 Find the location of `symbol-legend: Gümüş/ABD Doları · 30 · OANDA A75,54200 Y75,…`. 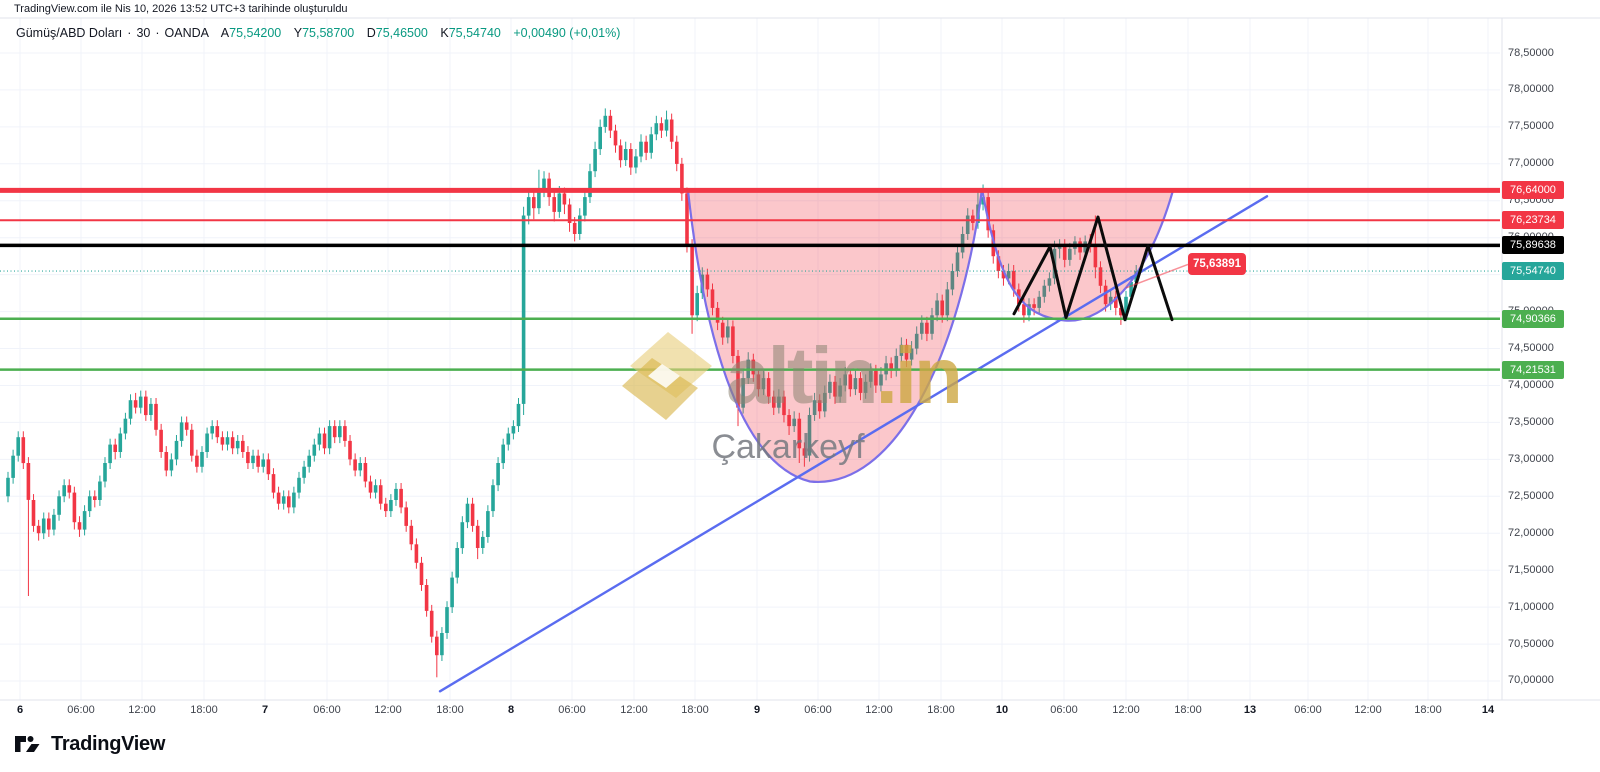

symbol-legend: Gümüş/ABD Doları · 30 · OANDA A75,54200 Y75,… is located at coordinates (318, 33).